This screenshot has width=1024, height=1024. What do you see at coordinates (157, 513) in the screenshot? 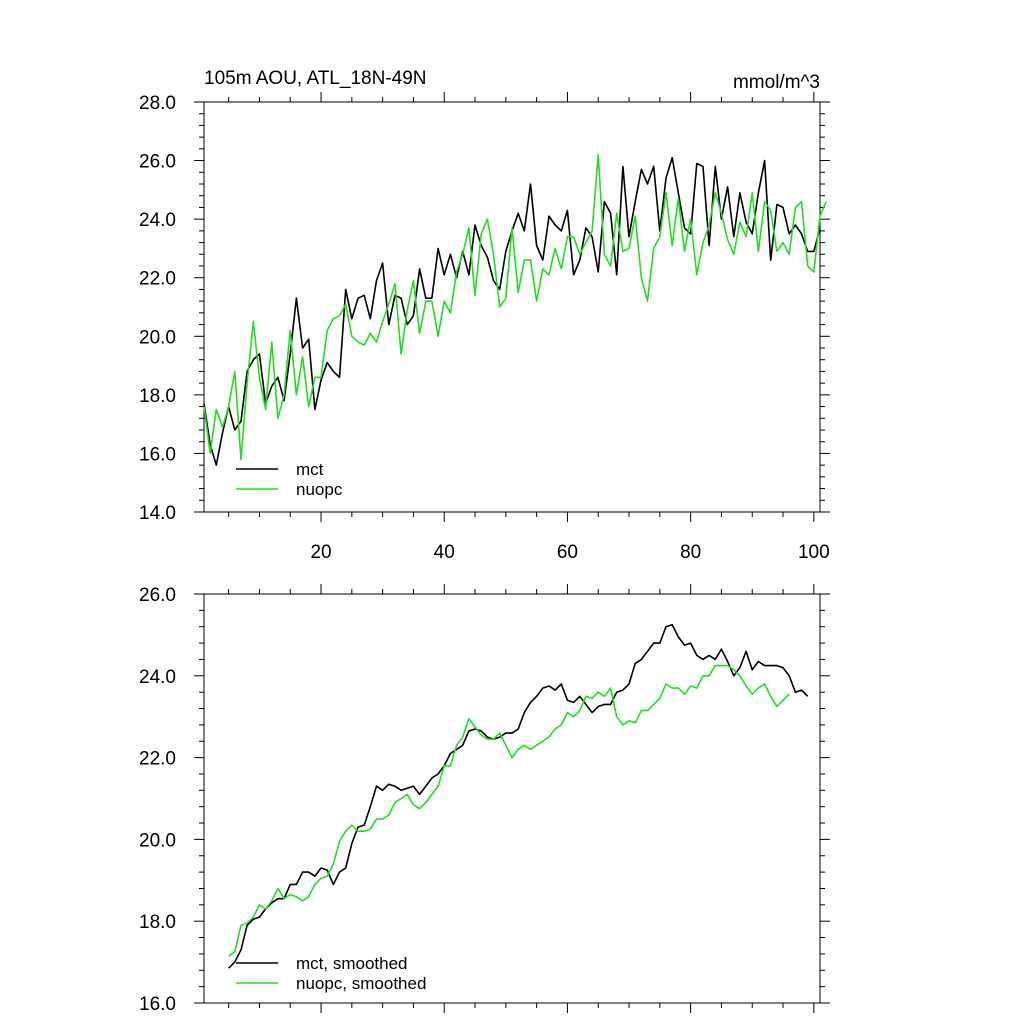
I see `y-tick-label: 14.0` at bounding box center [157, 513].